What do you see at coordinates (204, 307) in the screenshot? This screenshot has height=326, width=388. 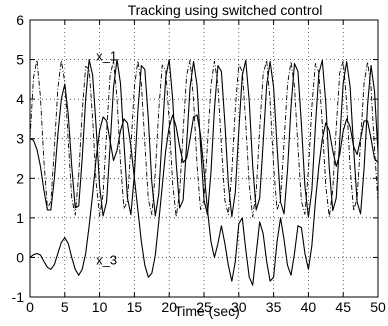 I see `x-tick-label: 25` at bounding box center [204, 307].